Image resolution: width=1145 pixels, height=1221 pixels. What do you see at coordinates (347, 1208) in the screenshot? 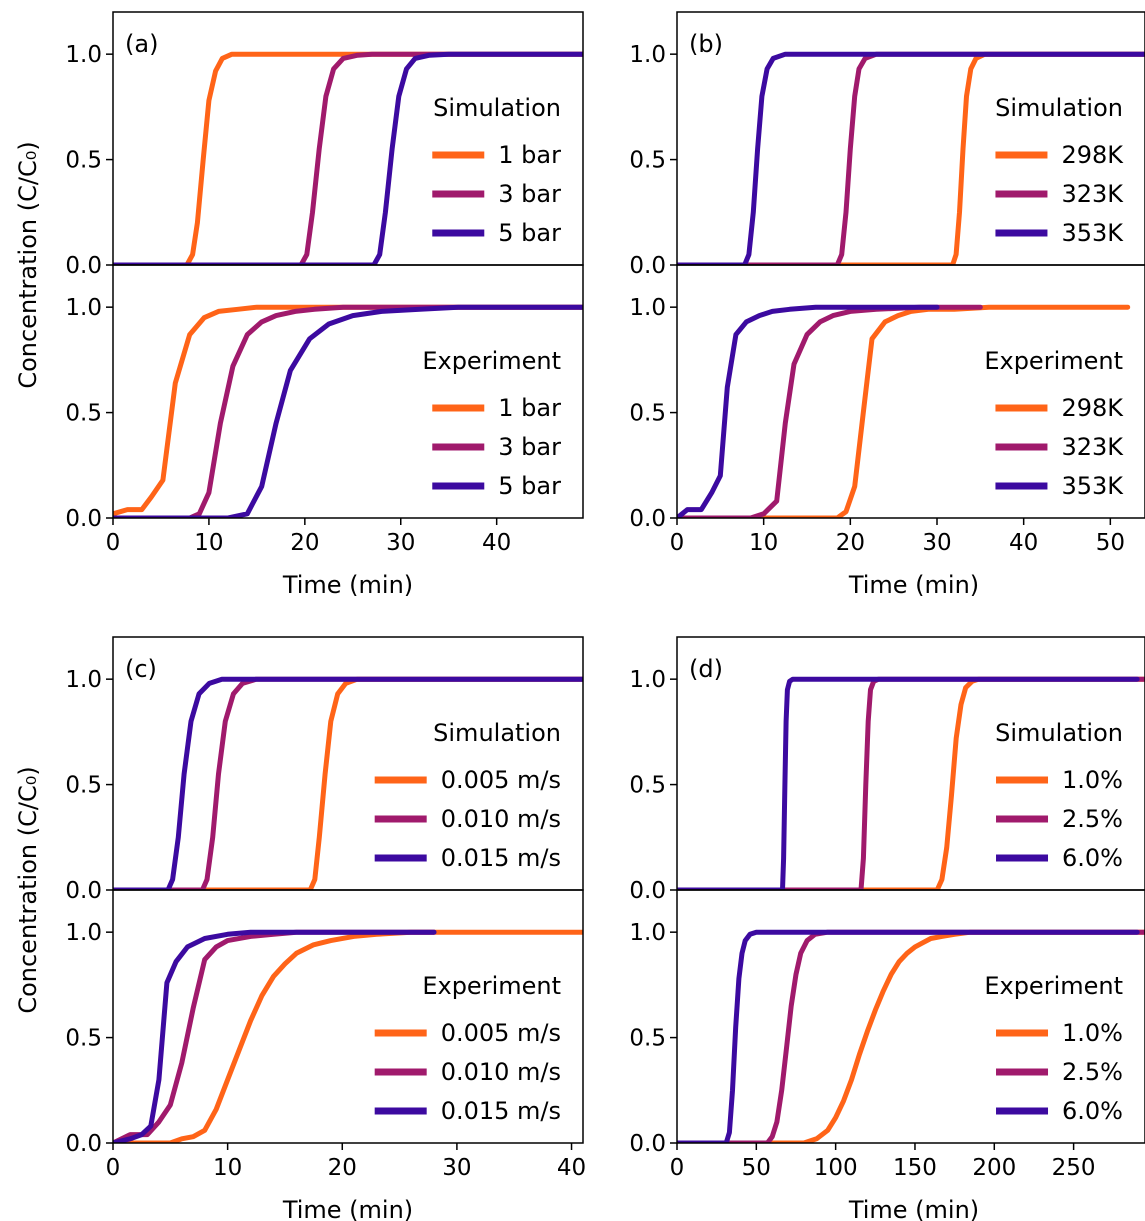
I see `x-axis-label-c: Time (min)` at bounding box center [347, 1208].